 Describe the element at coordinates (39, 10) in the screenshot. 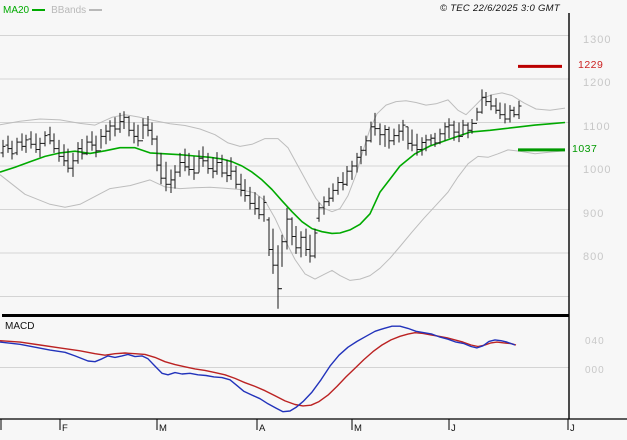

I see `ma20-line-swatch` at that location.